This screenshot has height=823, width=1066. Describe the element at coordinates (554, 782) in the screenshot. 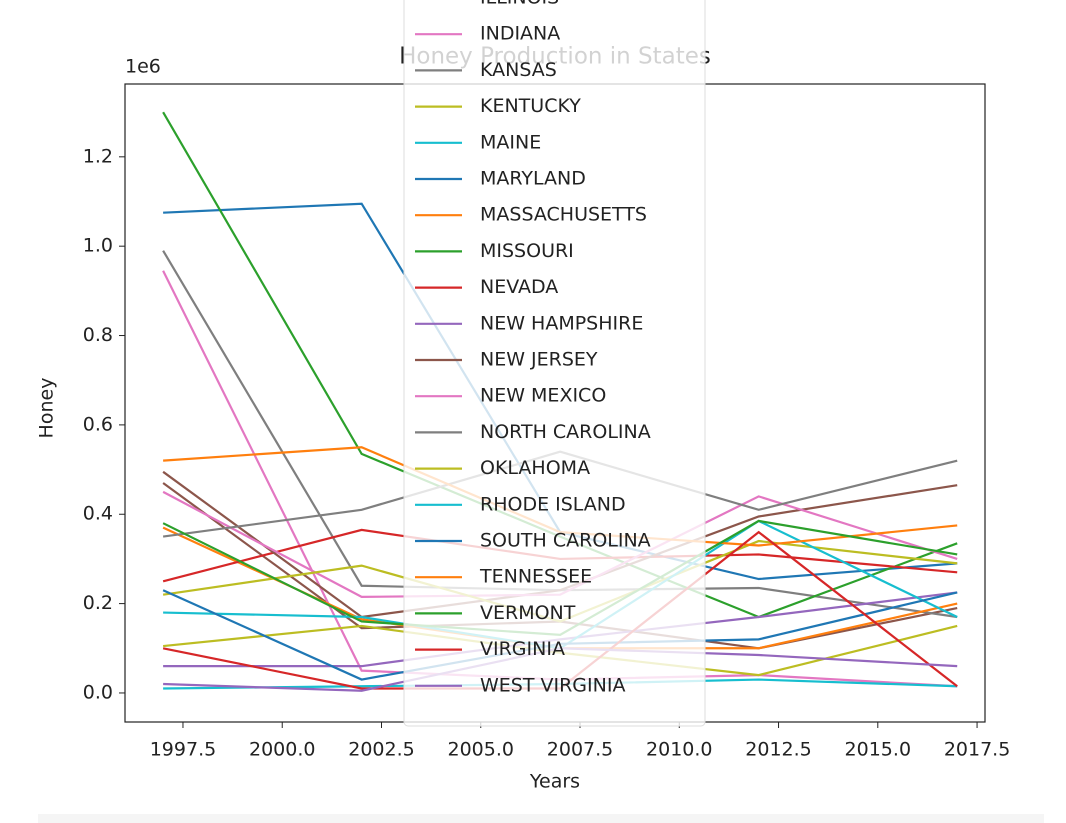

I see `x-axis-label: Years` at that location.